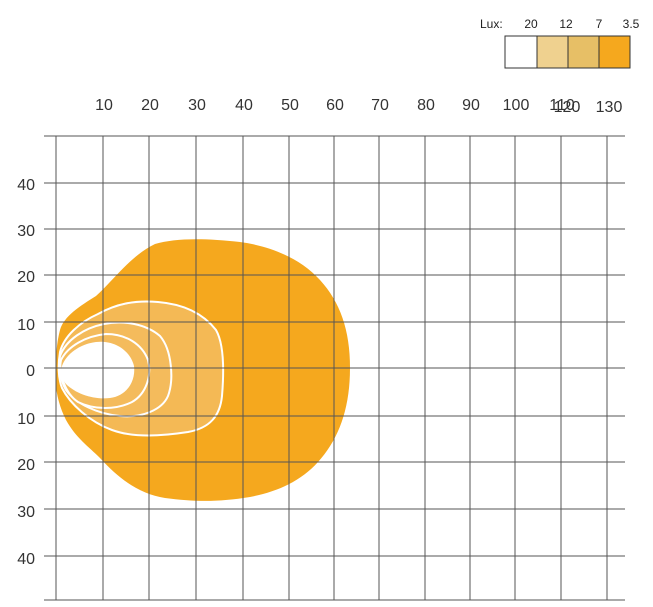 The height and width of the screenshot is (607, 653). I want to click on y-tick-10-top: 10, so click(26, 325).